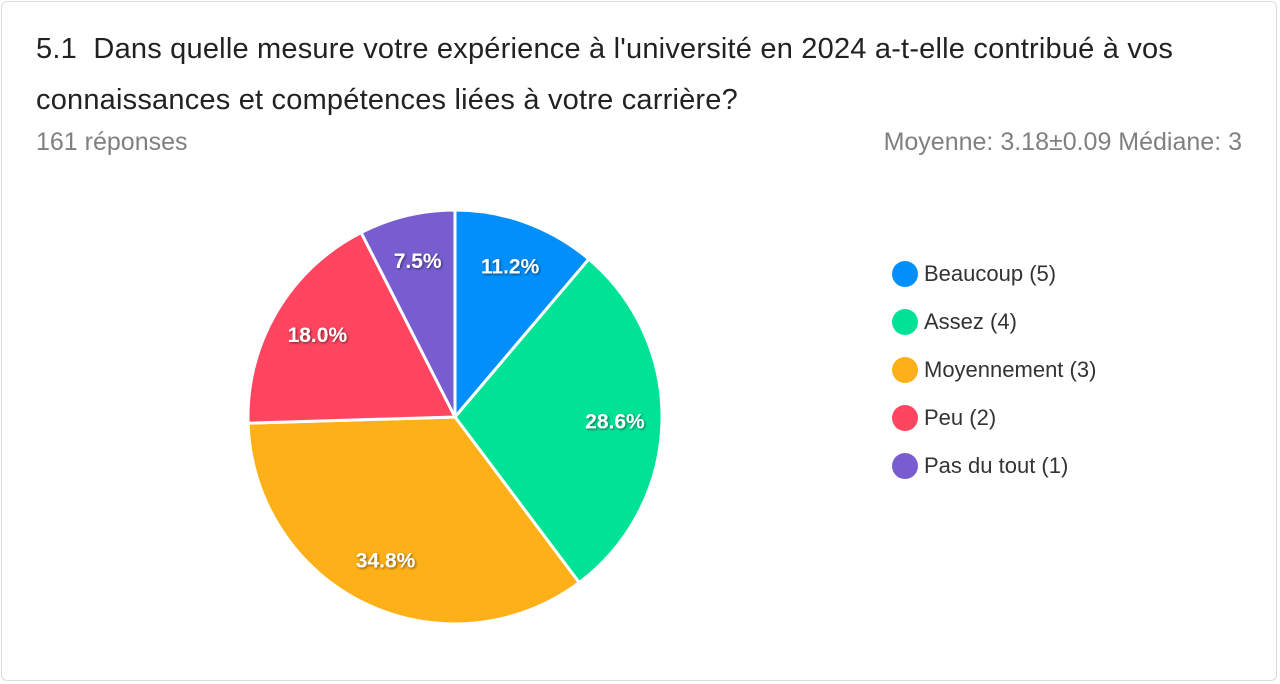  Describe the element at coordinates (990, 273) in the screenshot. I see `legend-label: Beaucoup (5)` at that location.